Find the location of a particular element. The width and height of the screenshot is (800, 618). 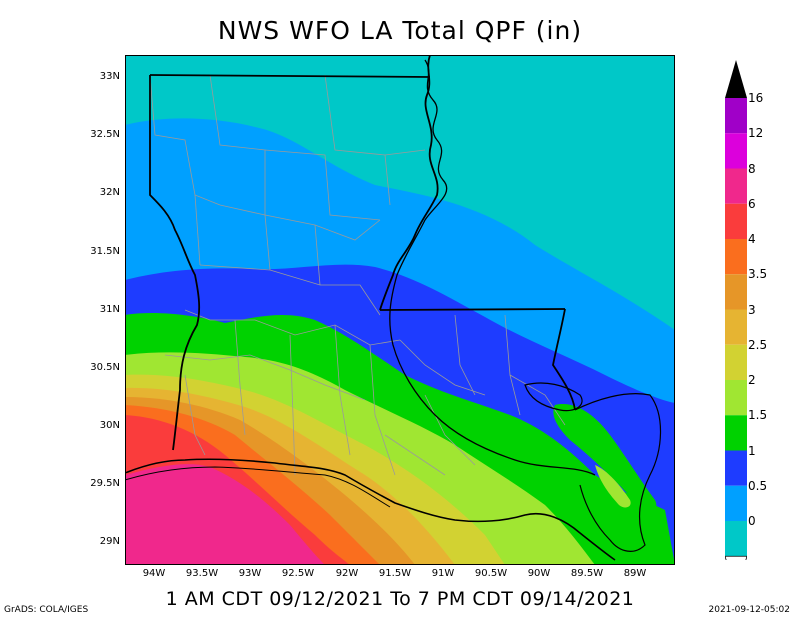

colorbar-label: 6 is located at coordinates (752, 204).